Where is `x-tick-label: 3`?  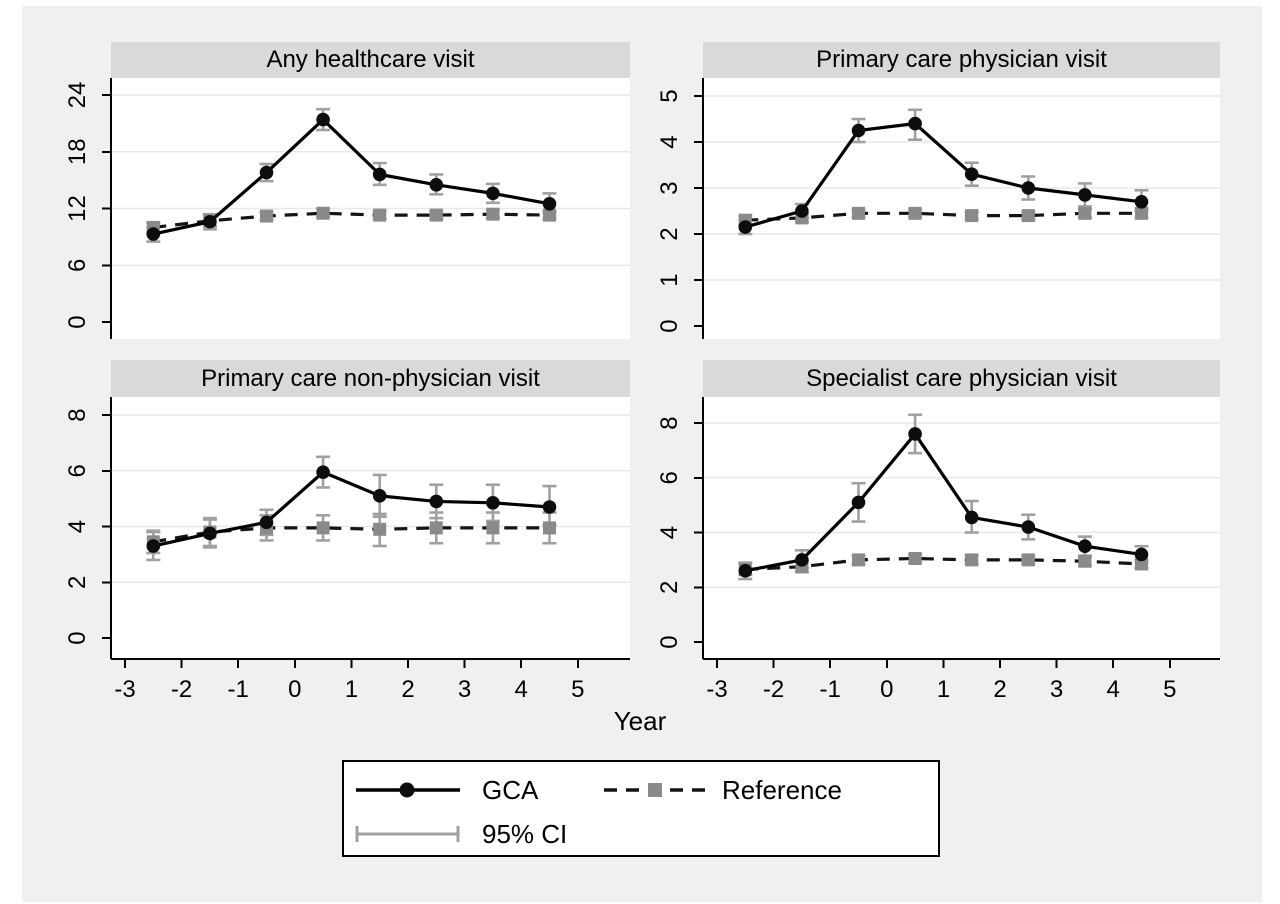
x-tick-label: 3 is located at coordinates (1056, 689).